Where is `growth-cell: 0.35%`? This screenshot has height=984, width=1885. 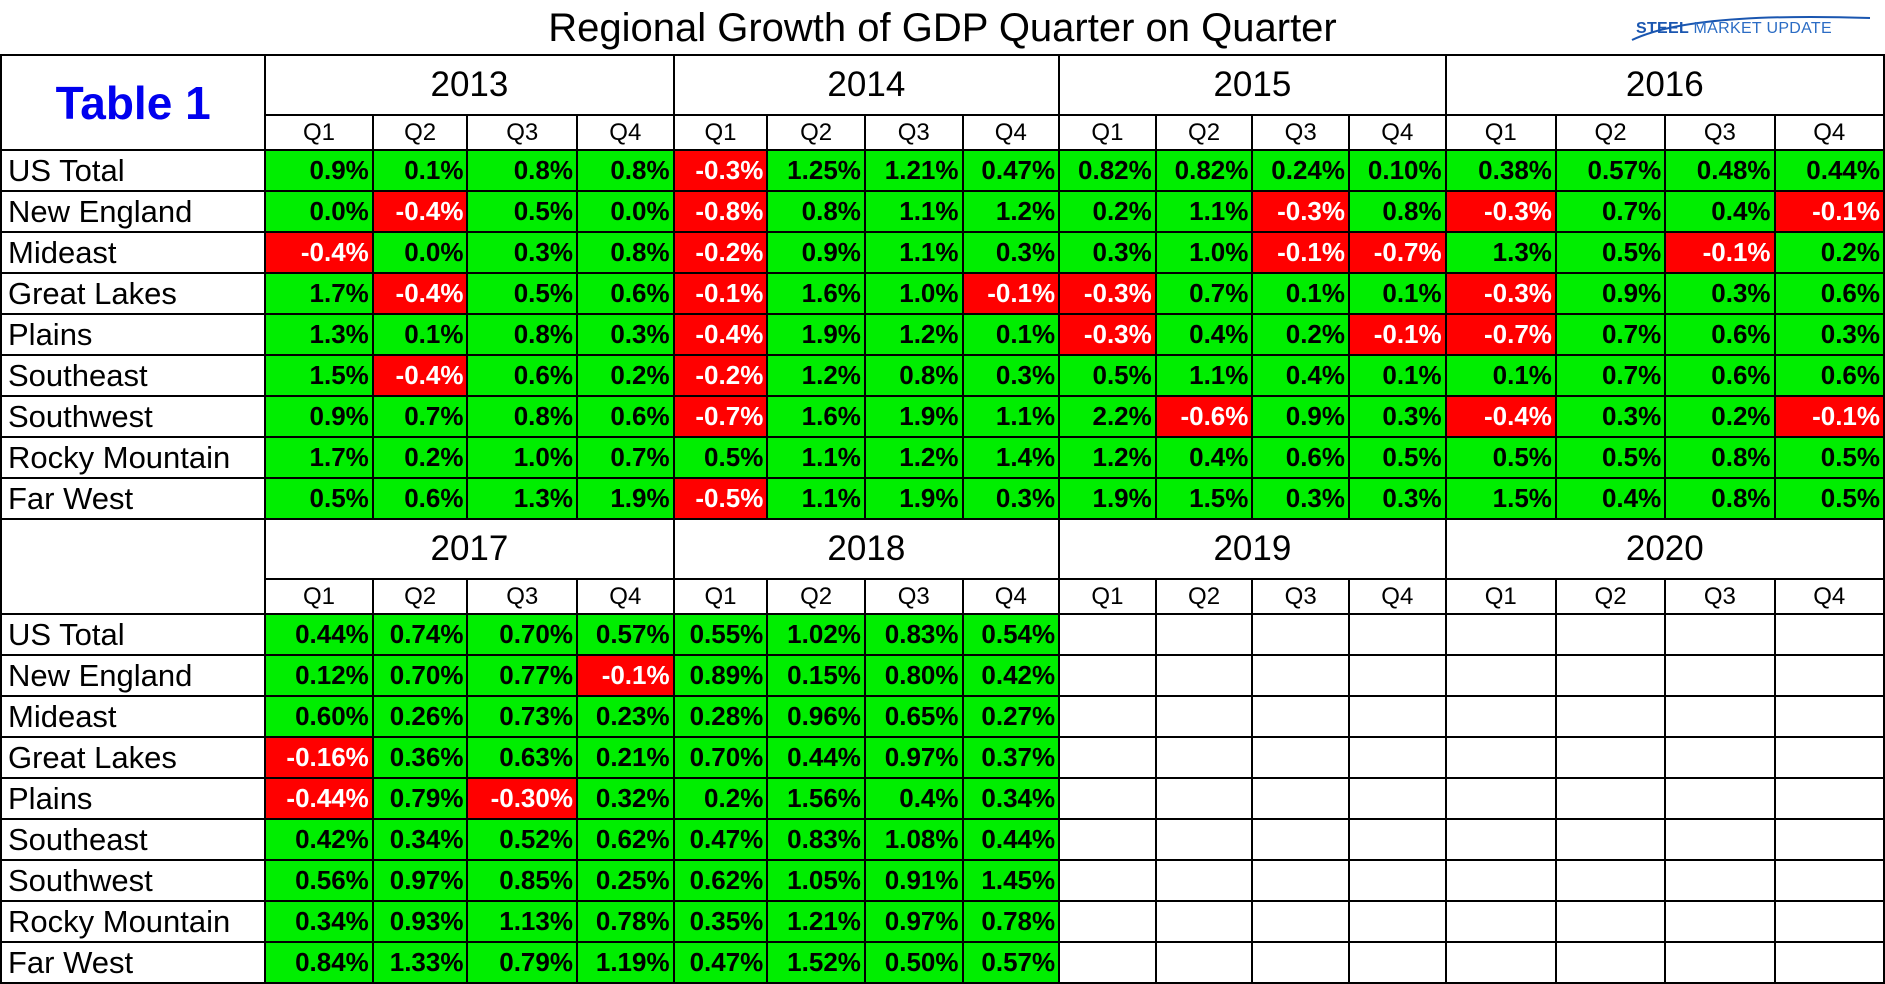
growth-cell: 0.35% is located at coordinates (720, 921).